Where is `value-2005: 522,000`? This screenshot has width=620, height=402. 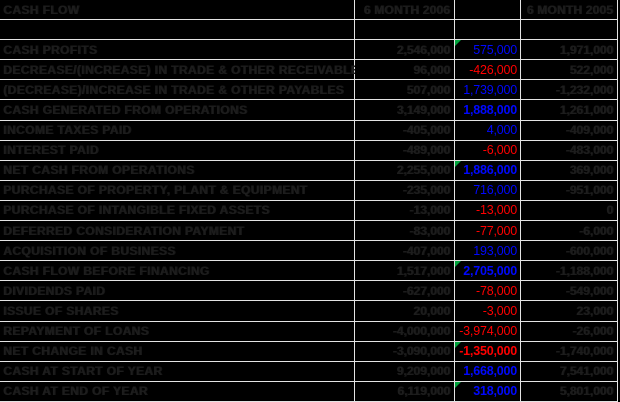 value-2005: 522,000 is located at coordinates (569, 70).